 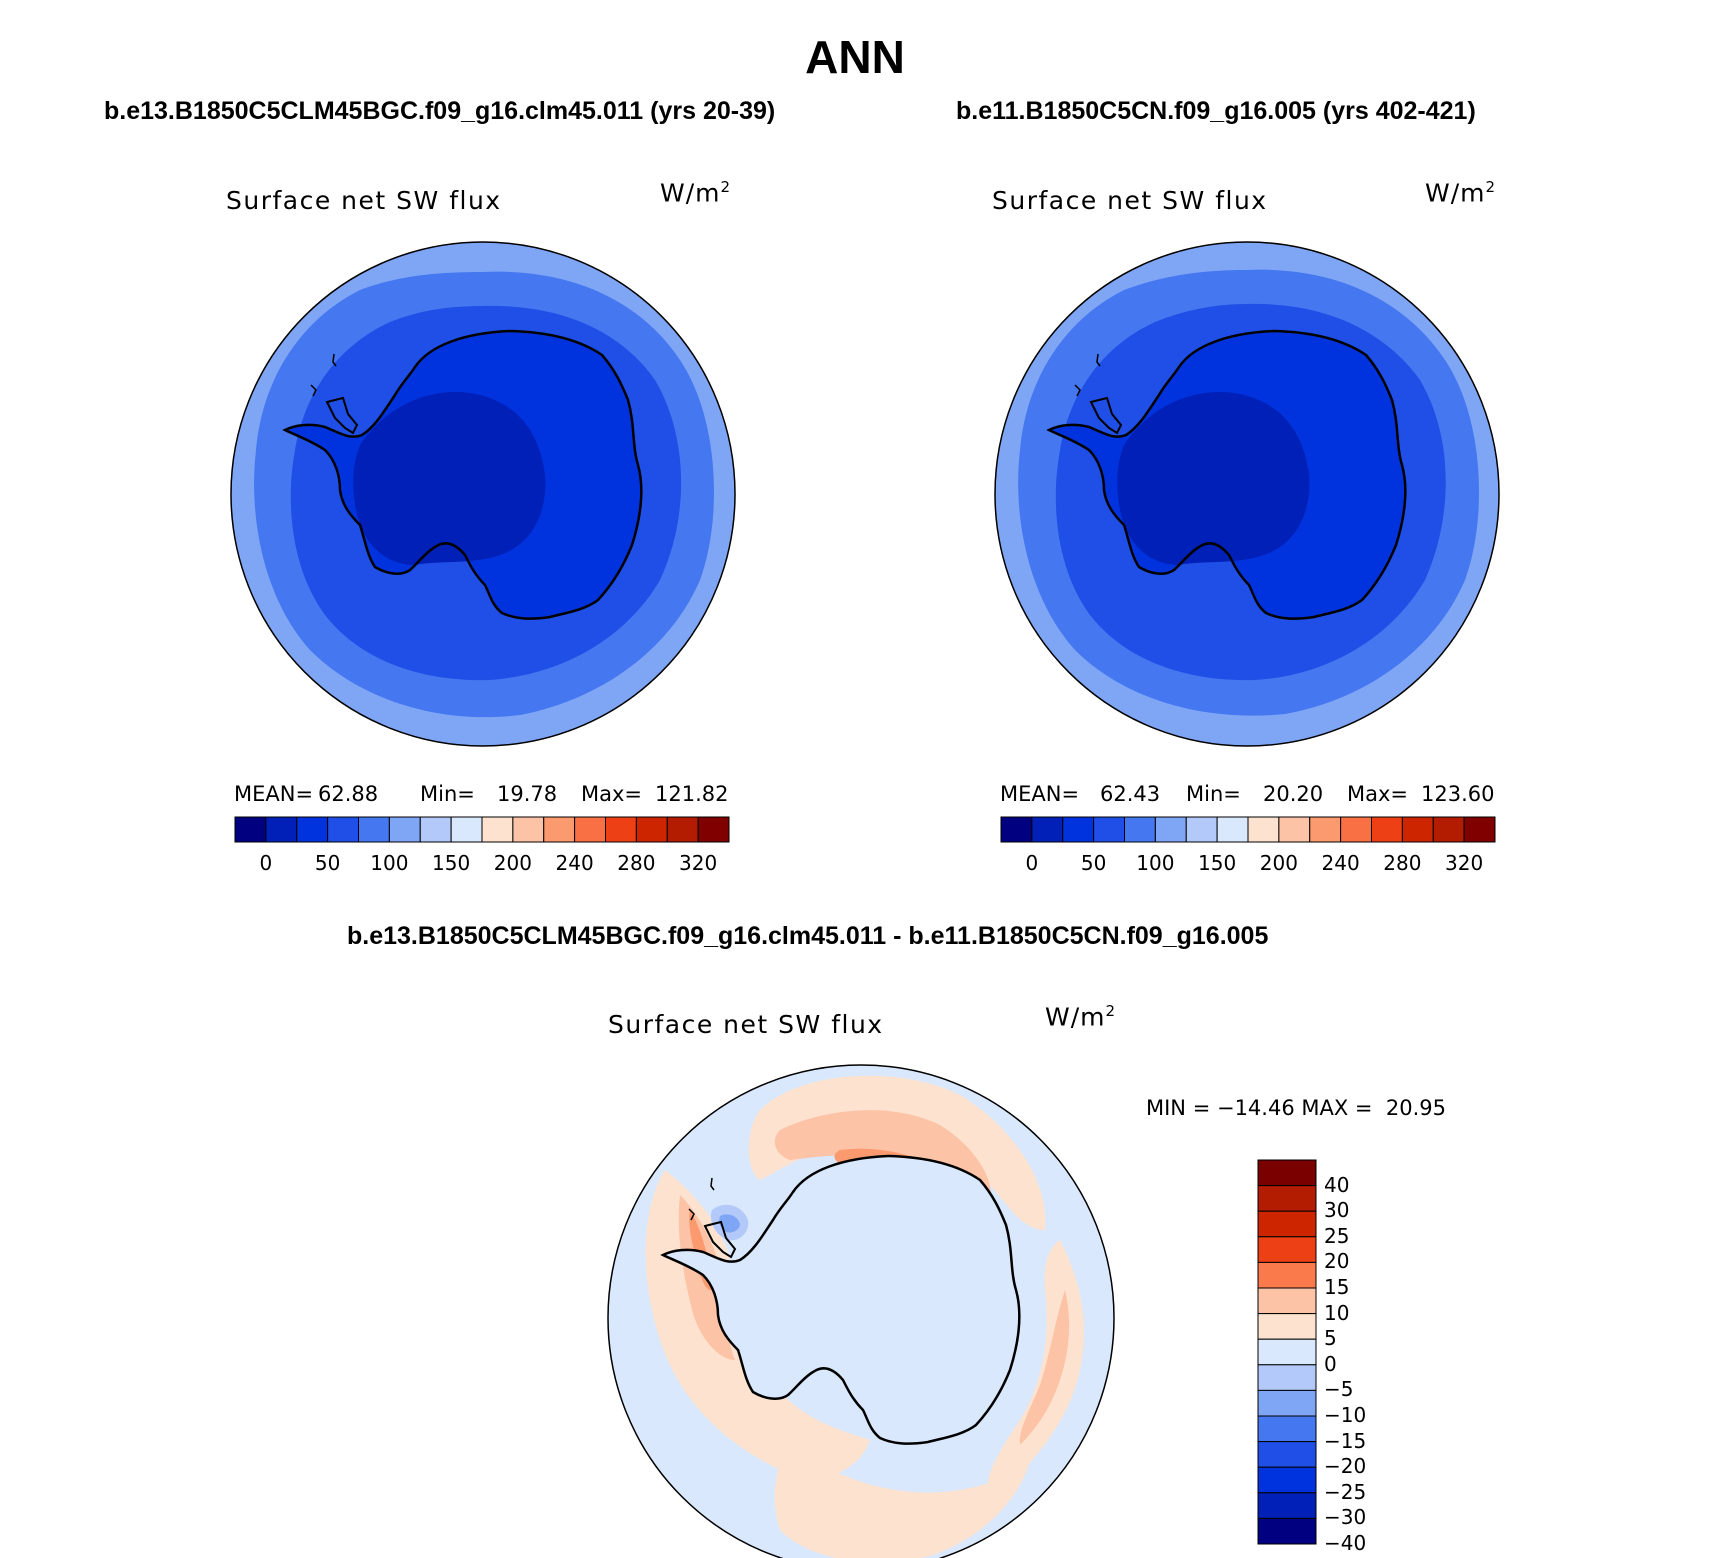 I want to click on panel-2-colorbar-tick-label: 240, so click(x=1340, y=863).